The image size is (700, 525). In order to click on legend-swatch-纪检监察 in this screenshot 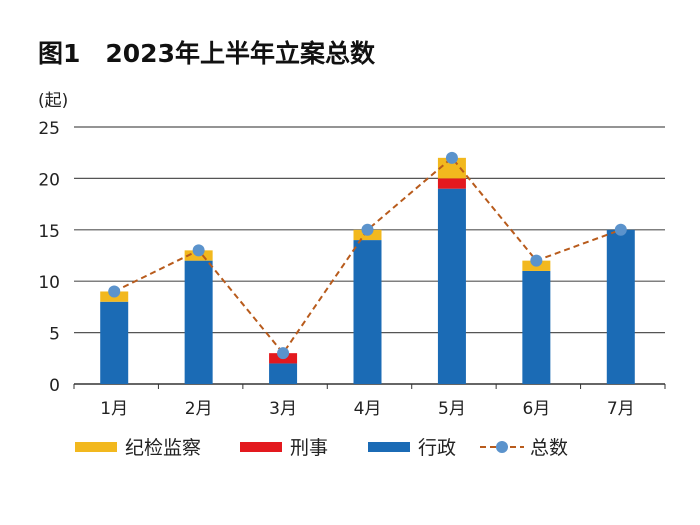, I will do `click(96, 447)`.